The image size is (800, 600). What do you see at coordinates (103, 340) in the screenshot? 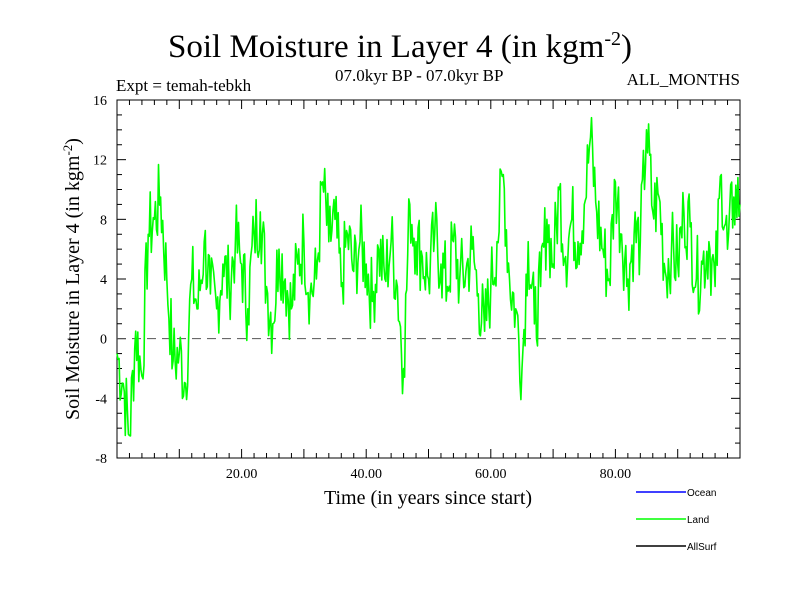
I see `y-tick-label: 0` at bounding box center [103, 340].